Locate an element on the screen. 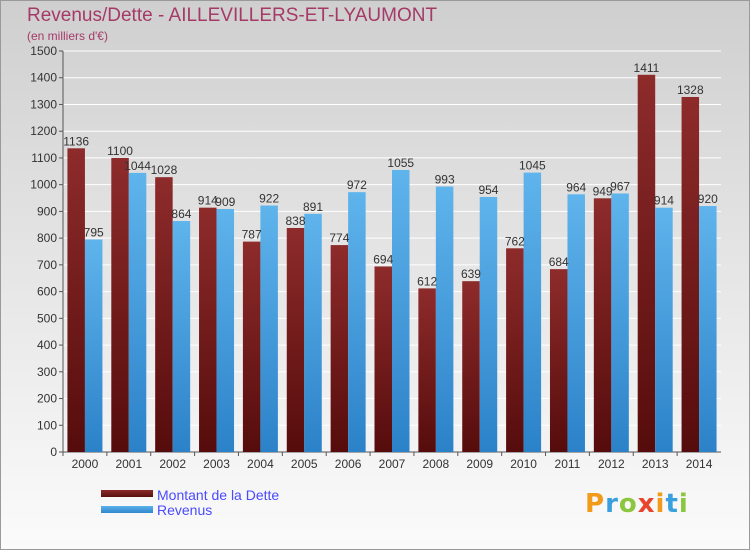 This screenshot has height=551, width=750. x-tick-label: 2006 is located at coordinates (348, 464).